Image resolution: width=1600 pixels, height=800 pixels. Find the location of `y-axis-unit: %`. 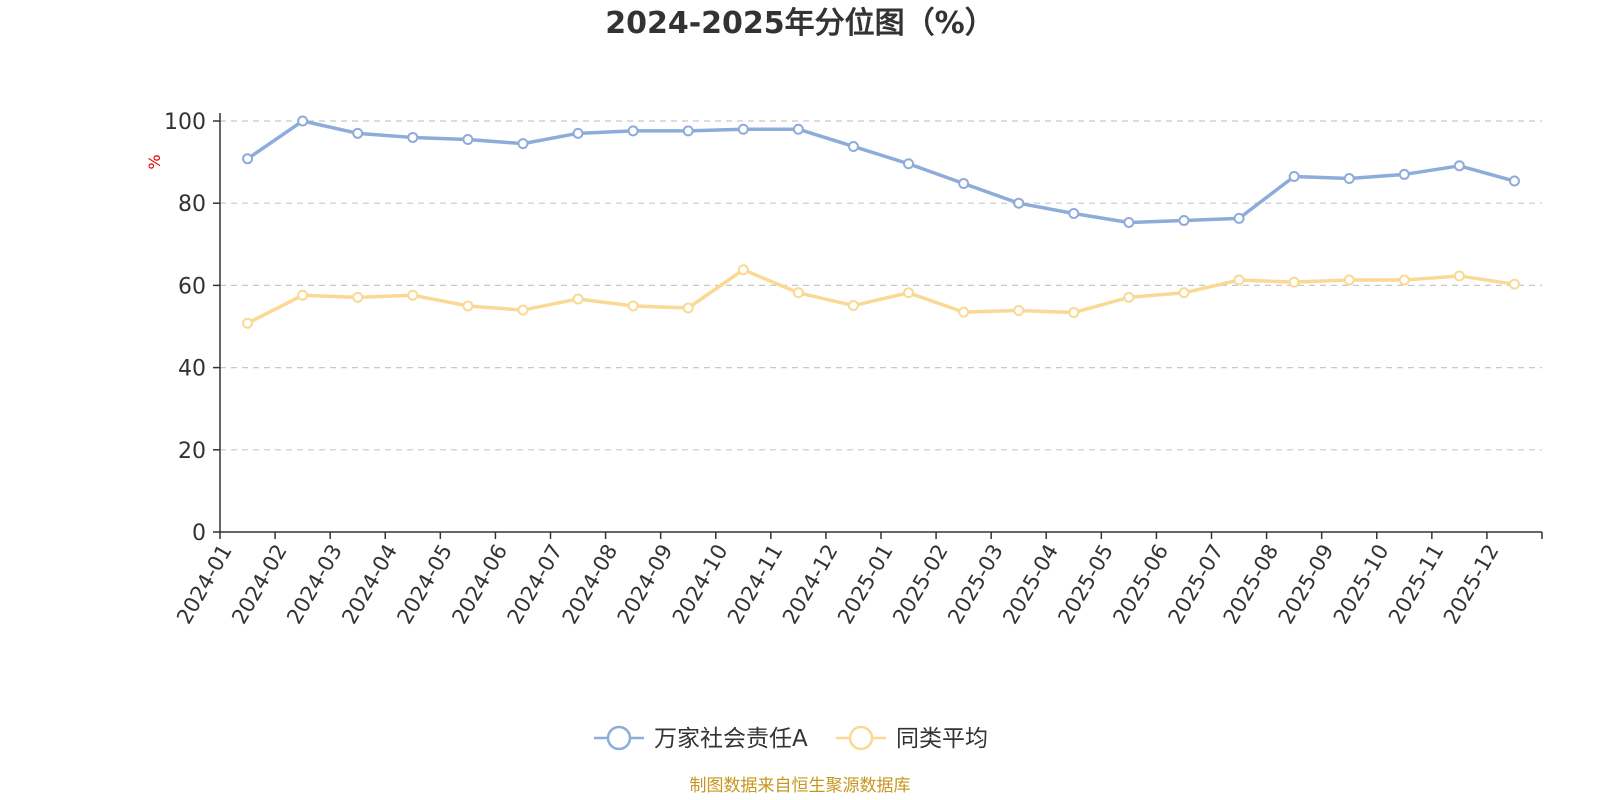

y-axis-unit: % is located at coordinates (154, 161).